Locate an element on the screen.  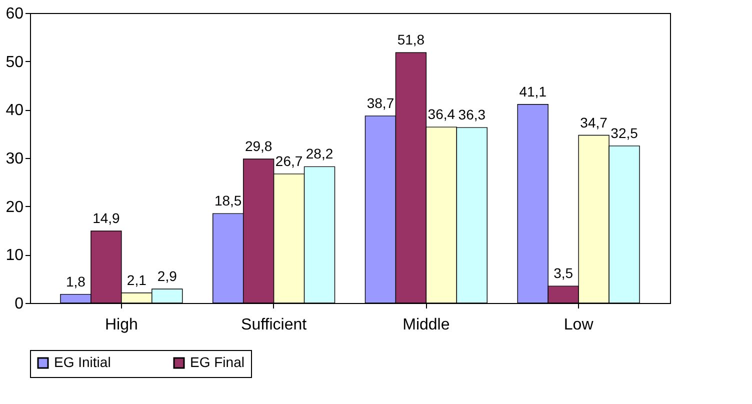
y-tick-label: 20 is located at coordinates (15, 207).